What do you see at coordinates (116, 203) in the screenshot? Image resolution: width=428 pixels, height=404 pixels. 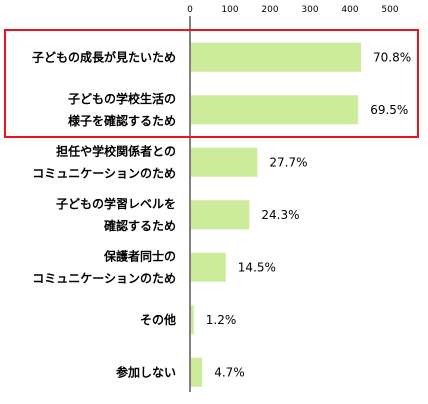 I see `category-label: 子どもの学習レベルを` at bounding box center [116, 203].